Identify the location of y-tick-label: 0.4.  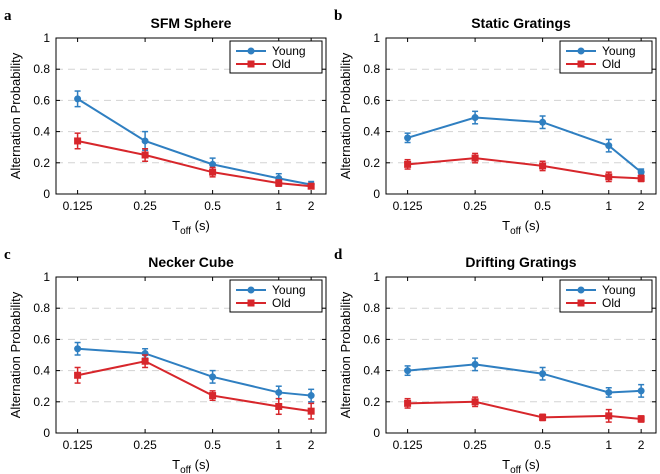
(41, 132).